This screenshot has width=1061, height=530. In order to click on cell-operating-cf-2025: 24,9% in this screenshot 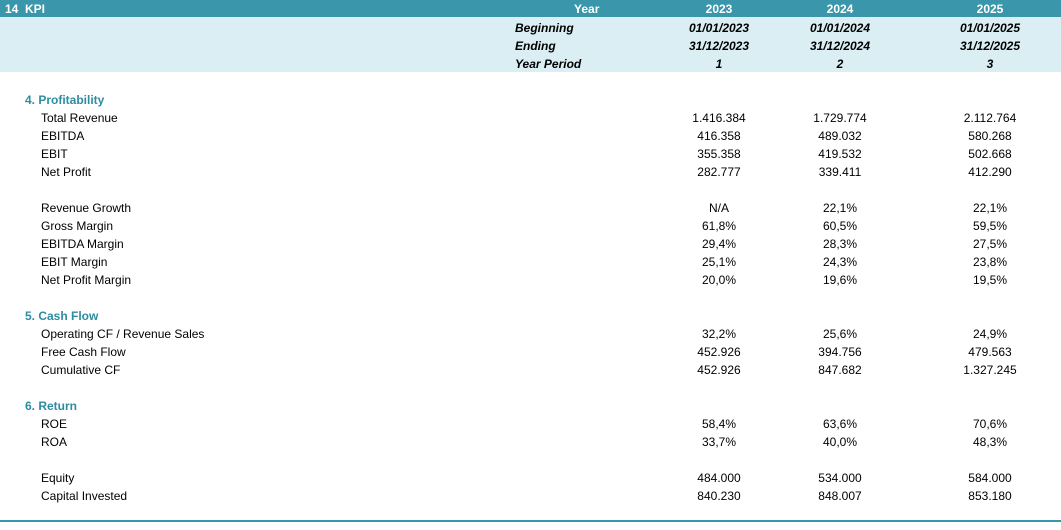, I will do `click(990, 334)`.